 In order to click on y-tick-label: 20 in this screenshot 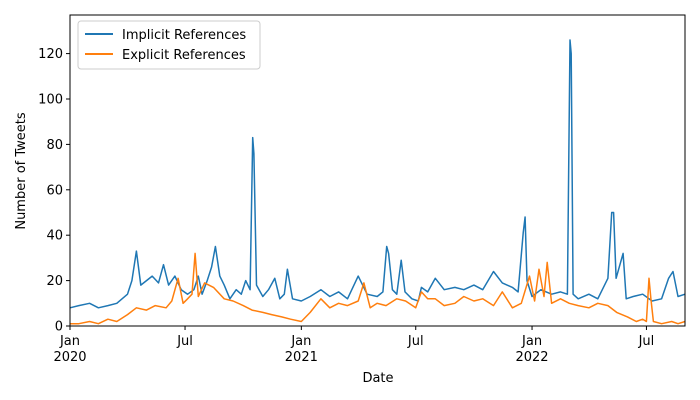, I will do `click(54, 281)`.